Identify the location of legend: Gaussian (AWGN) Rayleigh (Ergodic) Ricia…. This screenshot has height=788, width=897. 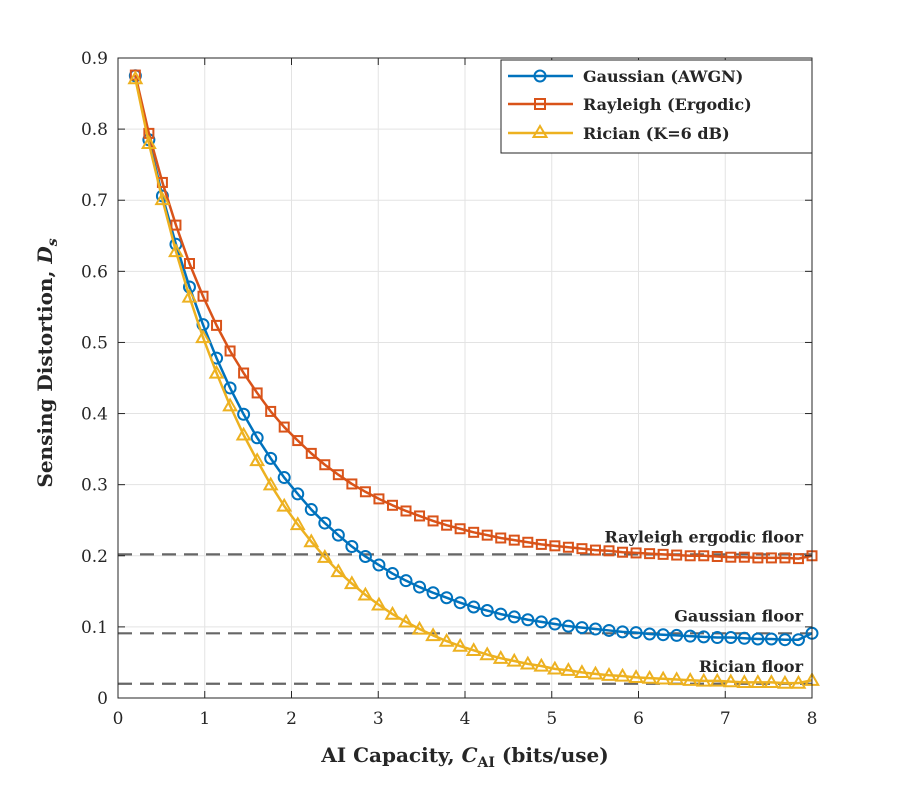
(656, 106).